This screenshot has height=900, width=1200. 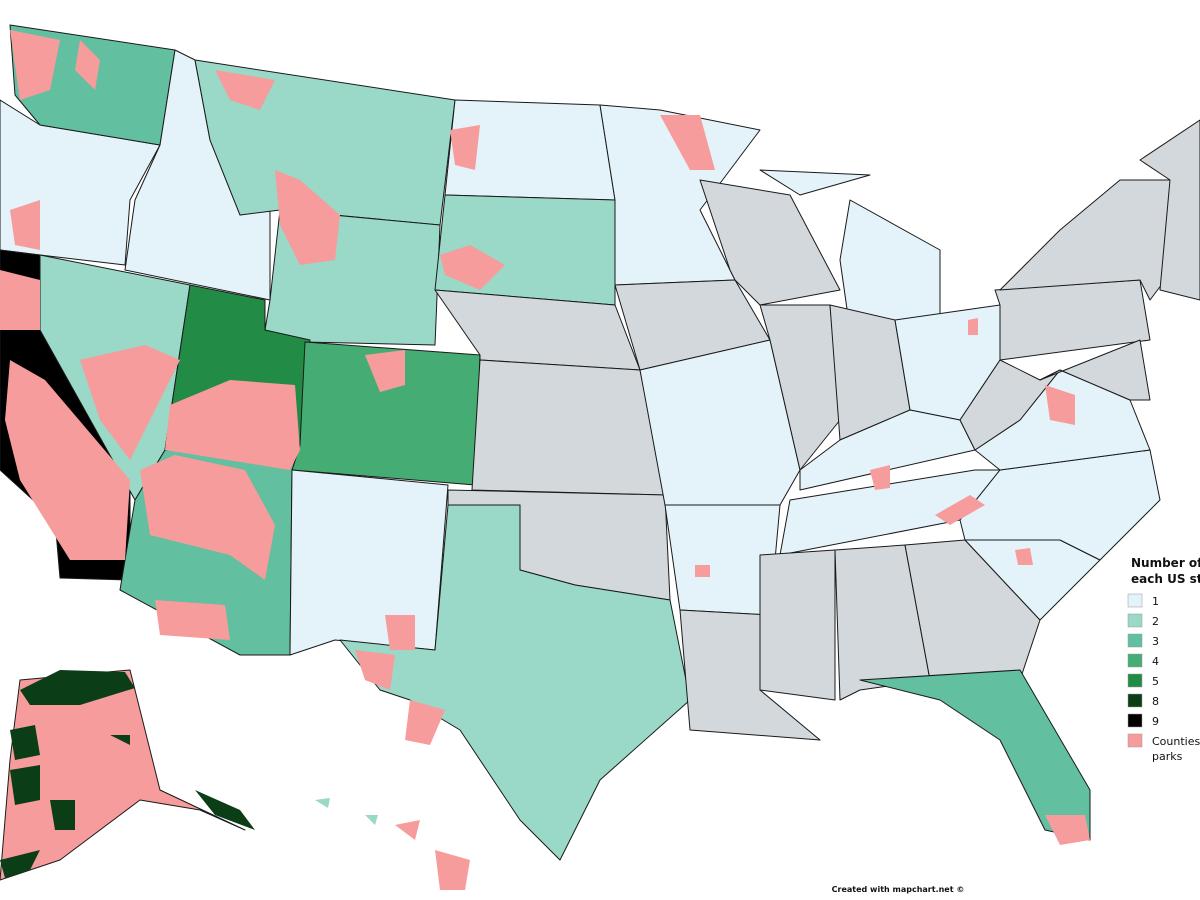 I want to click on footer: Created with mapchart.net ©, so click(x=898, y=889).